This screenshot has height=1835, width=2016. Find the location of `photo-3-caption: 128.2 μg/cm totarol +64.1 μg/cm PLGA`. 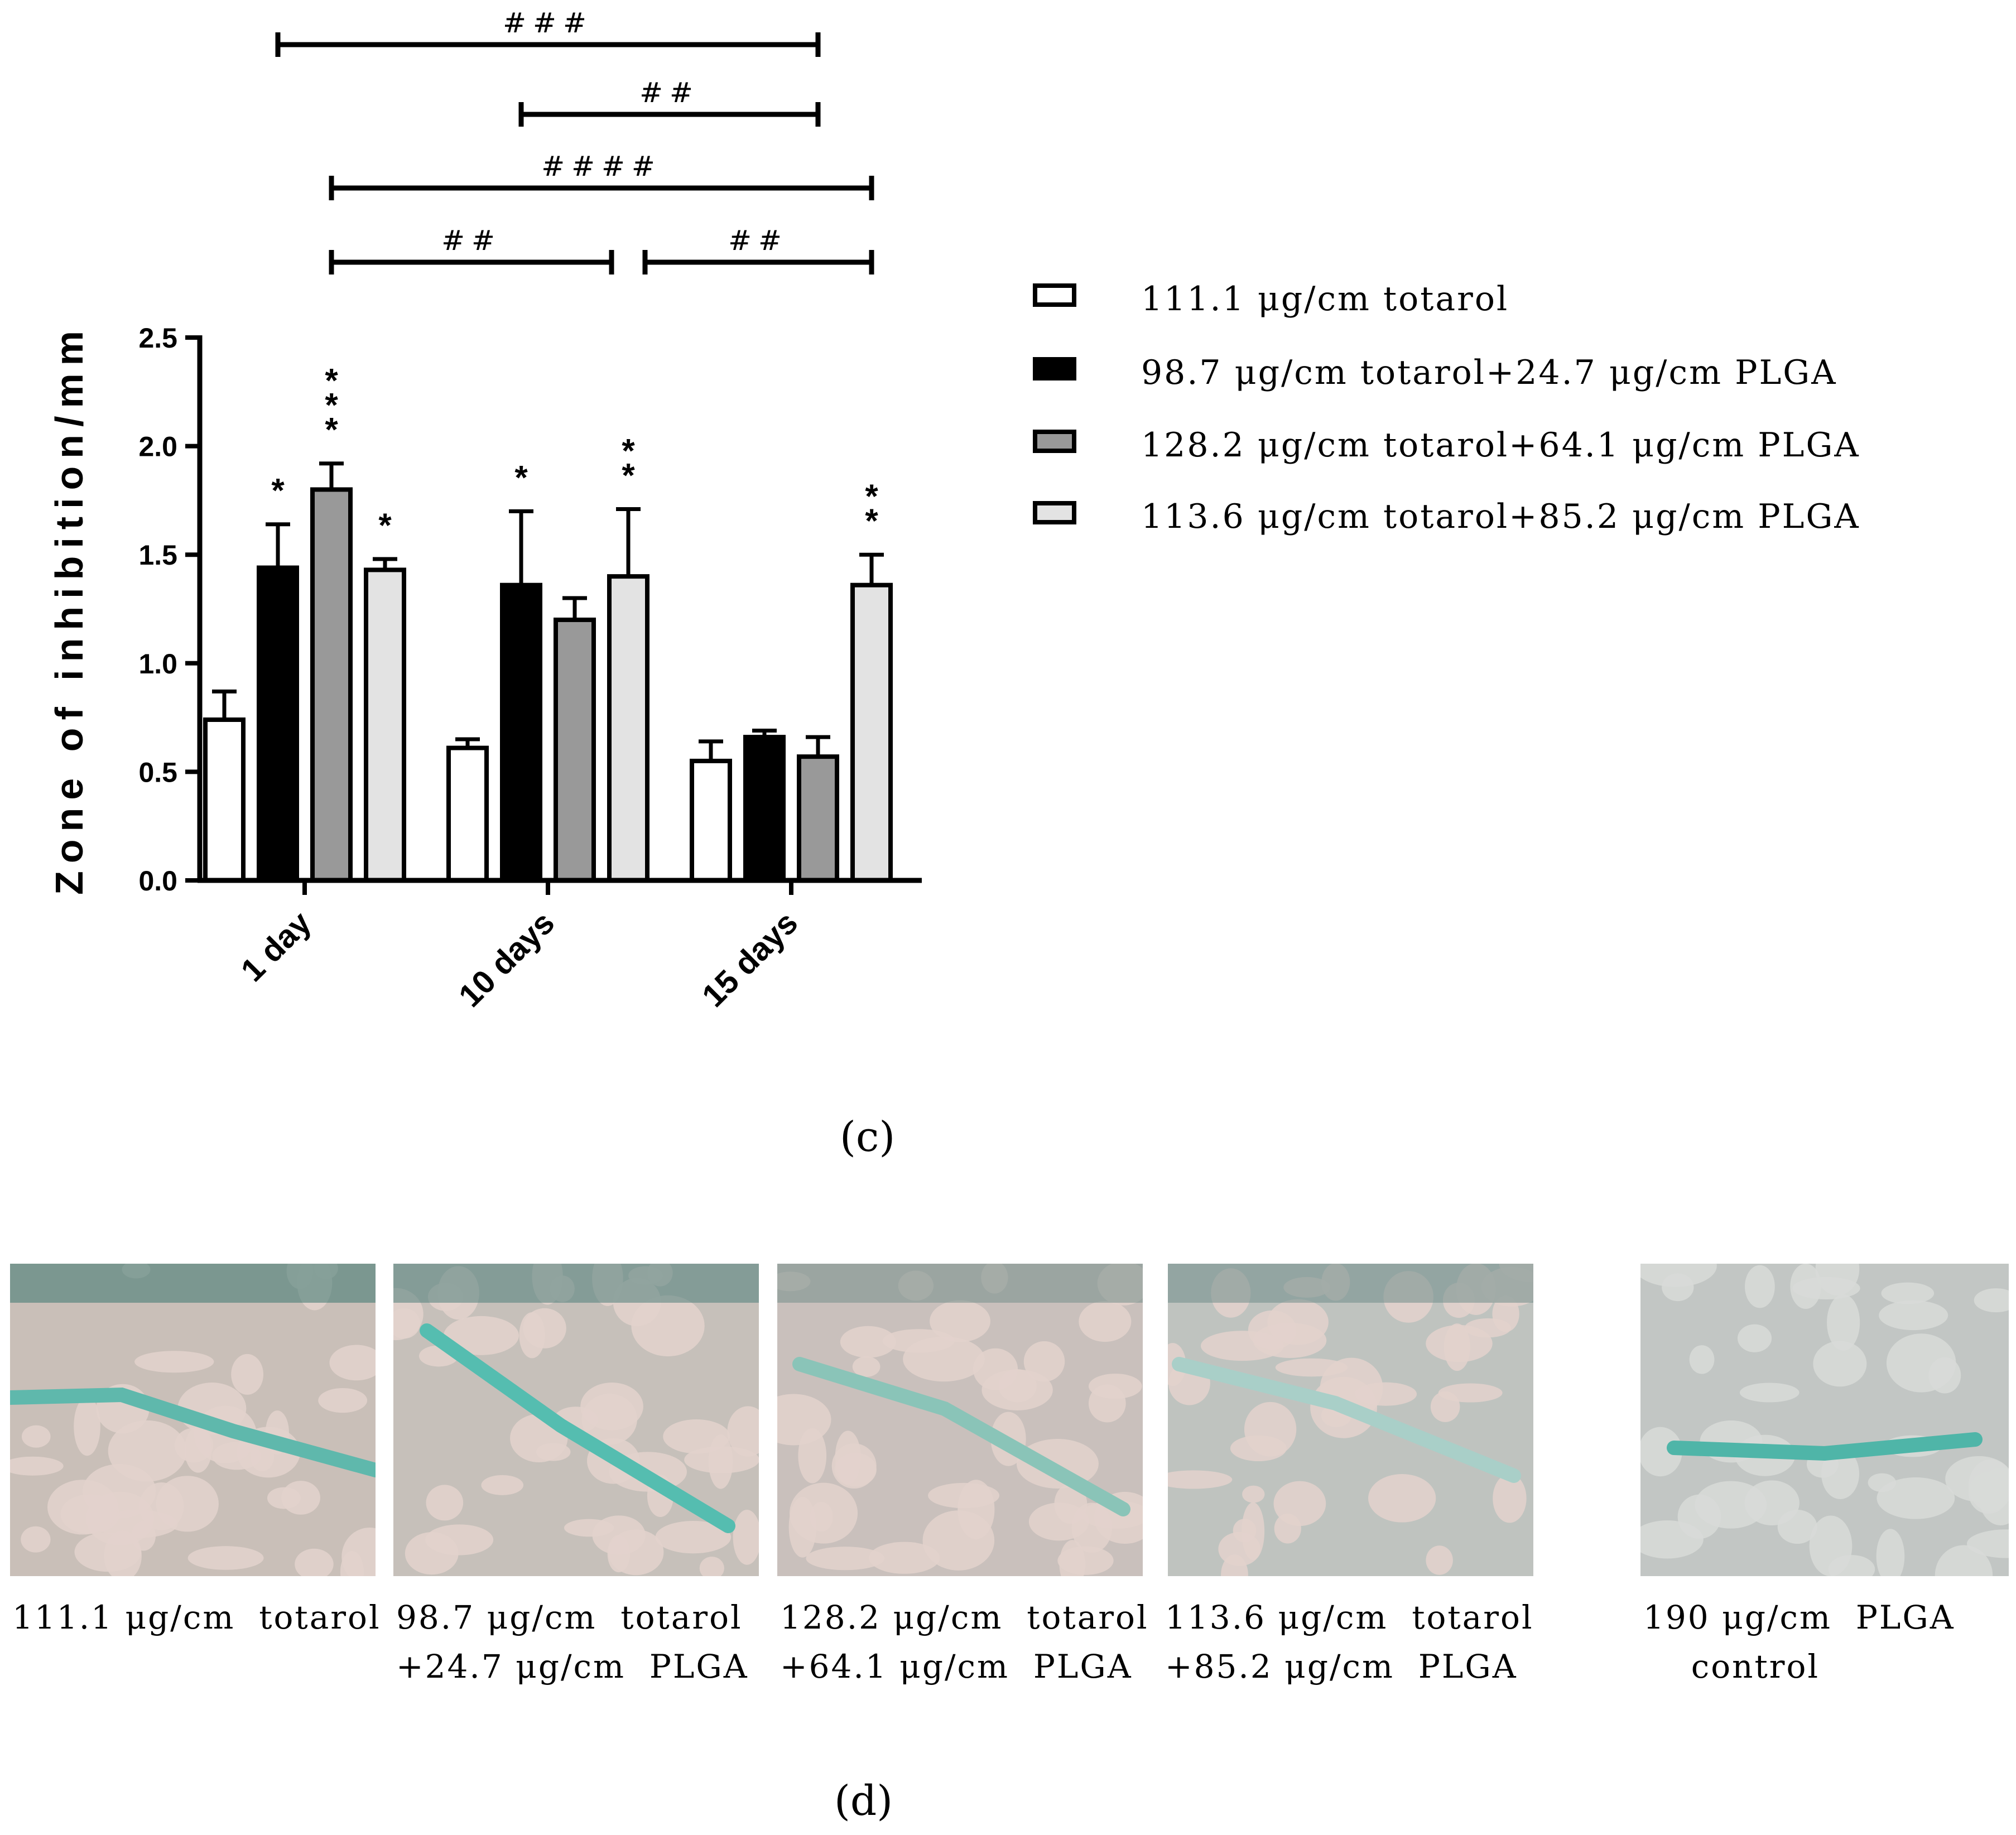

photo-3-caption: 128.2 μg/cm totarol +64.1 μg/cm PLGA is located at coordinates (964, 1641).